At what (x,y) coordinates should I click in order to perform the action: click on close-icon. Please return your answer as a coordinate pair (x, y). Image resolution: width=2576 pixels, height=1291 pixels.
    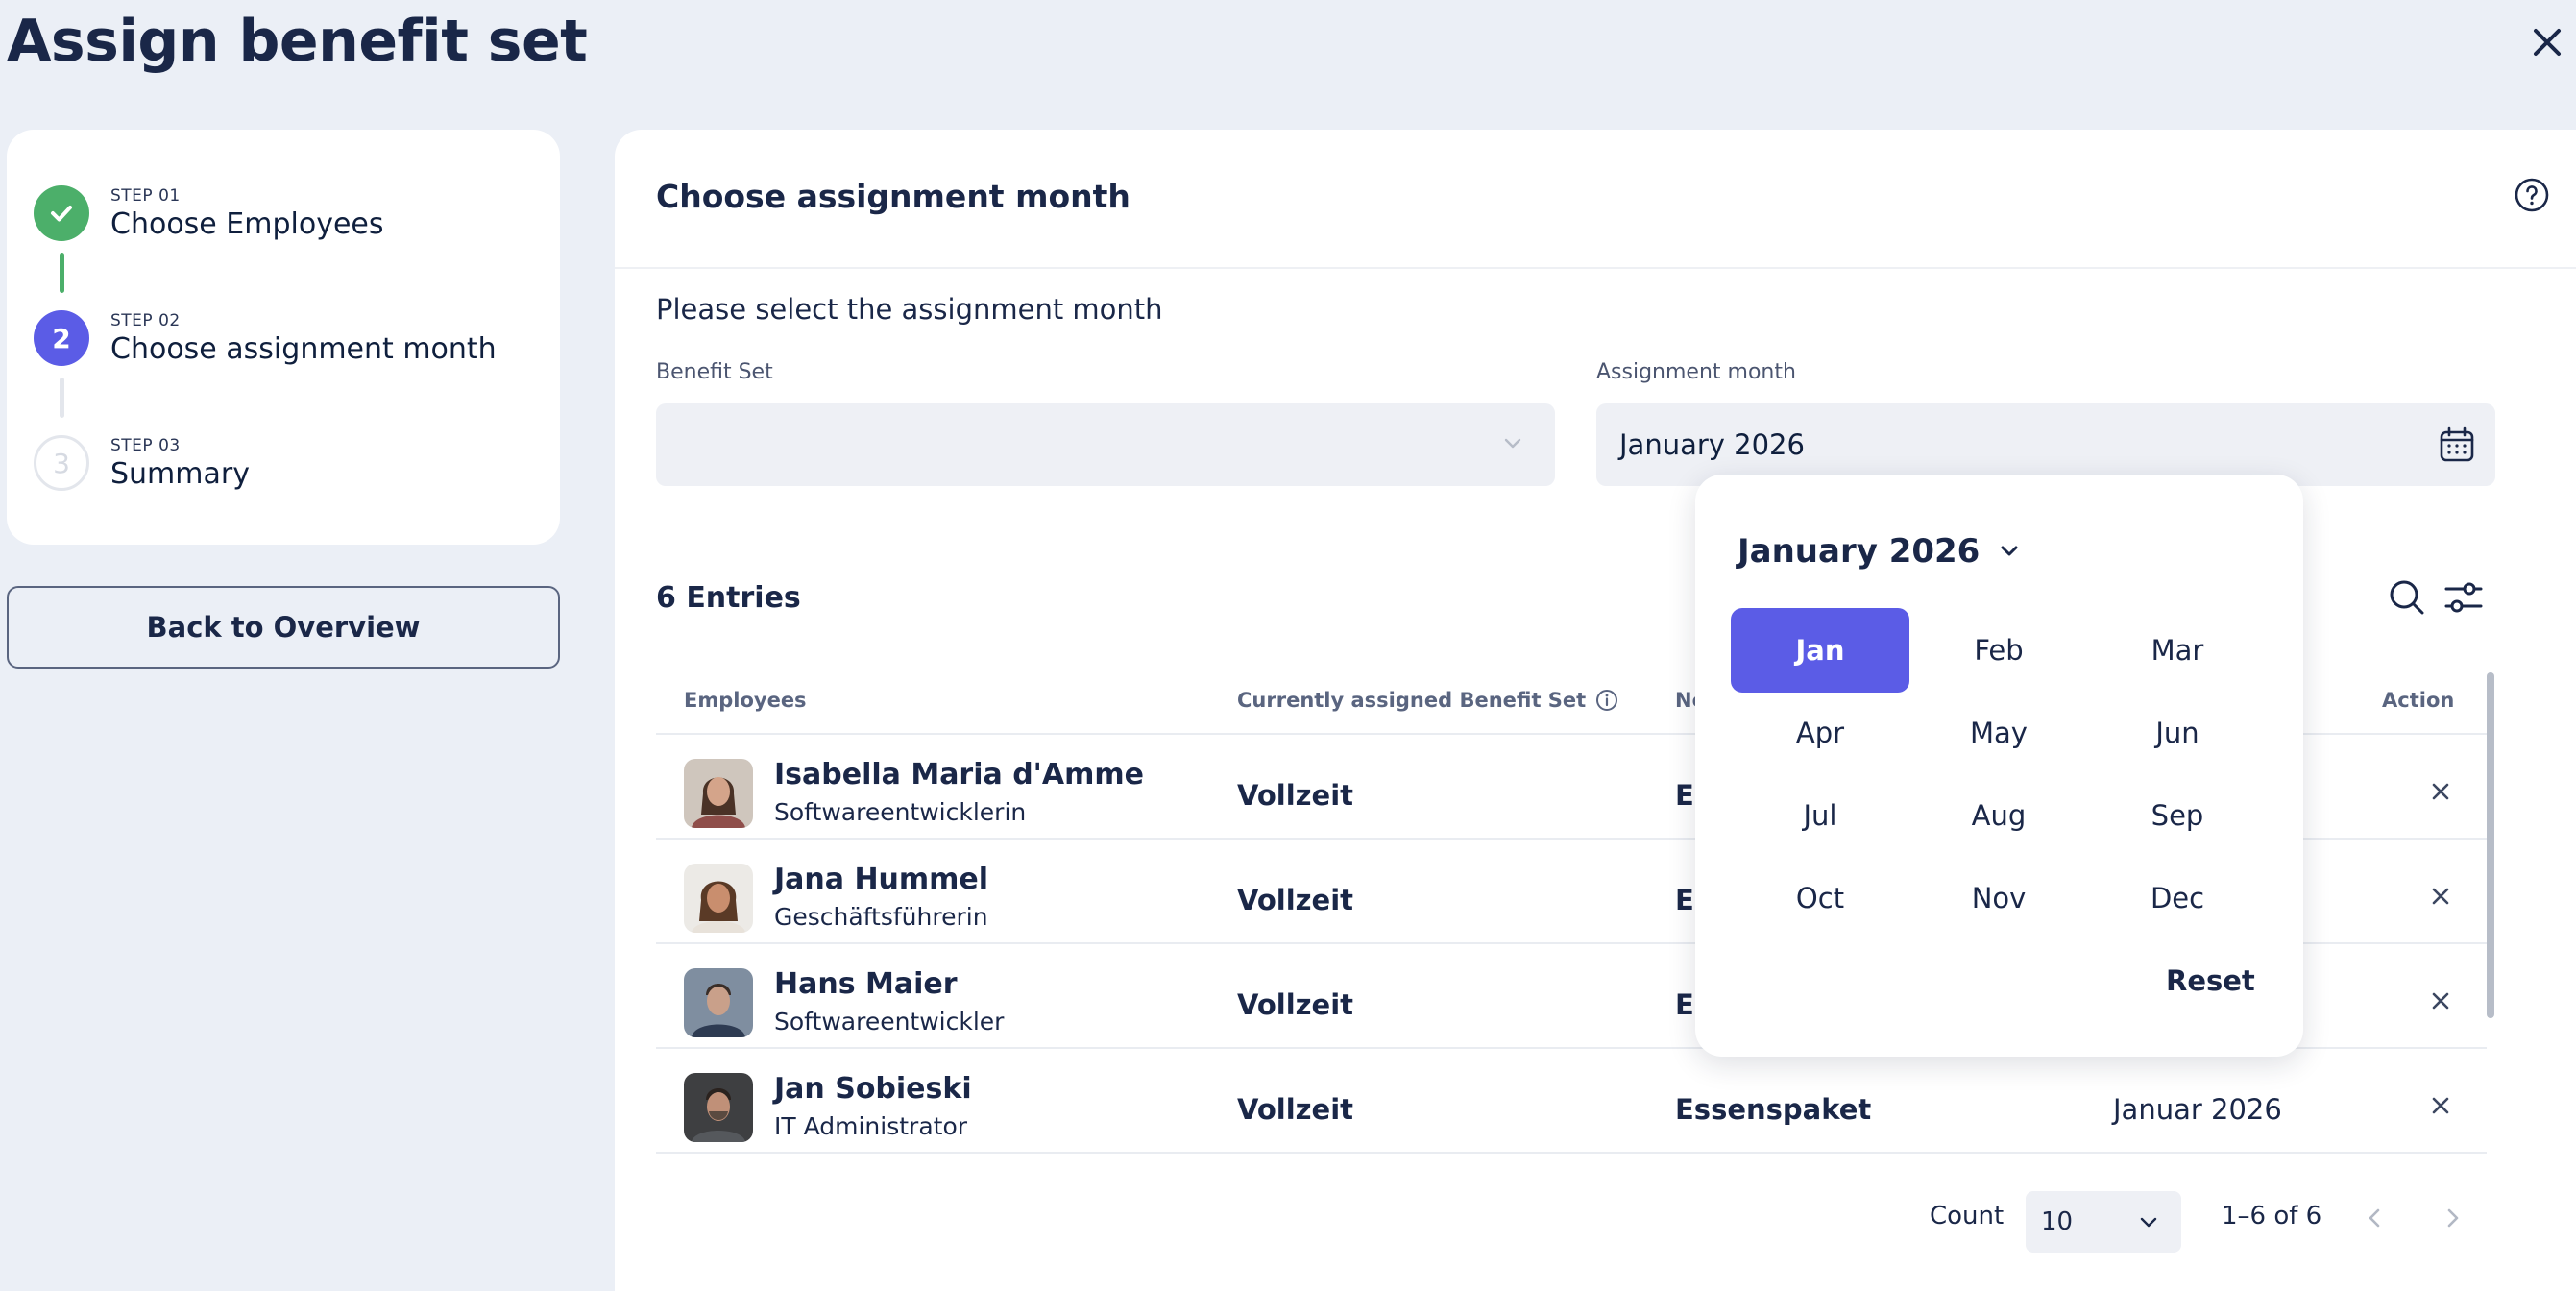
    Looking at the image, I should click on (2547, 42).